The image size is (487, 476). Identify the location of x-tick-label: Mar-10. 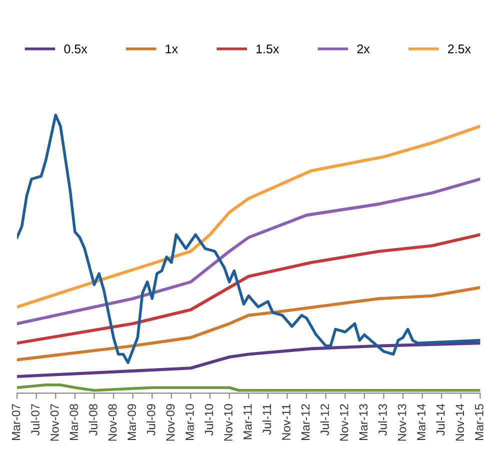
(190, 422).